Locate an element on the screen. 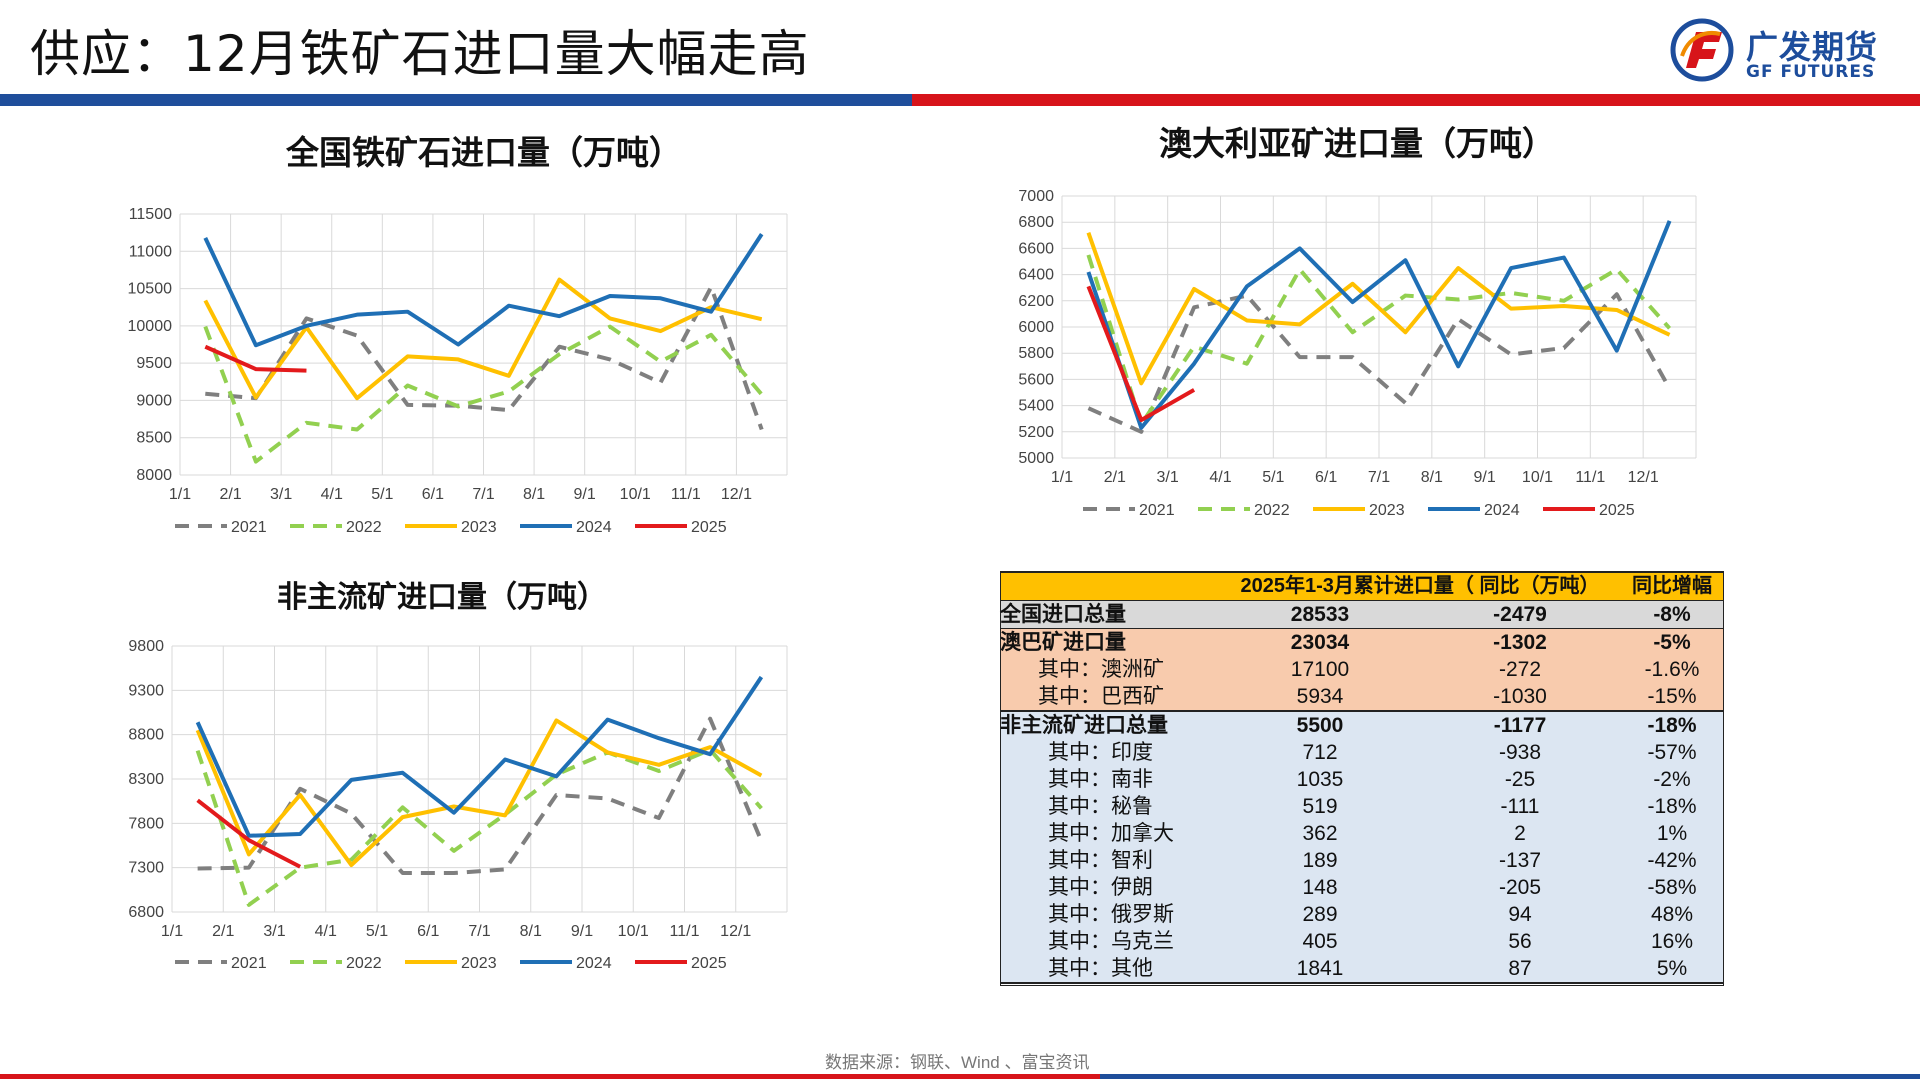 This screenshot has height=1080, width=1920. y-tick-label: 5000 is located at coordinates (1036, 458).